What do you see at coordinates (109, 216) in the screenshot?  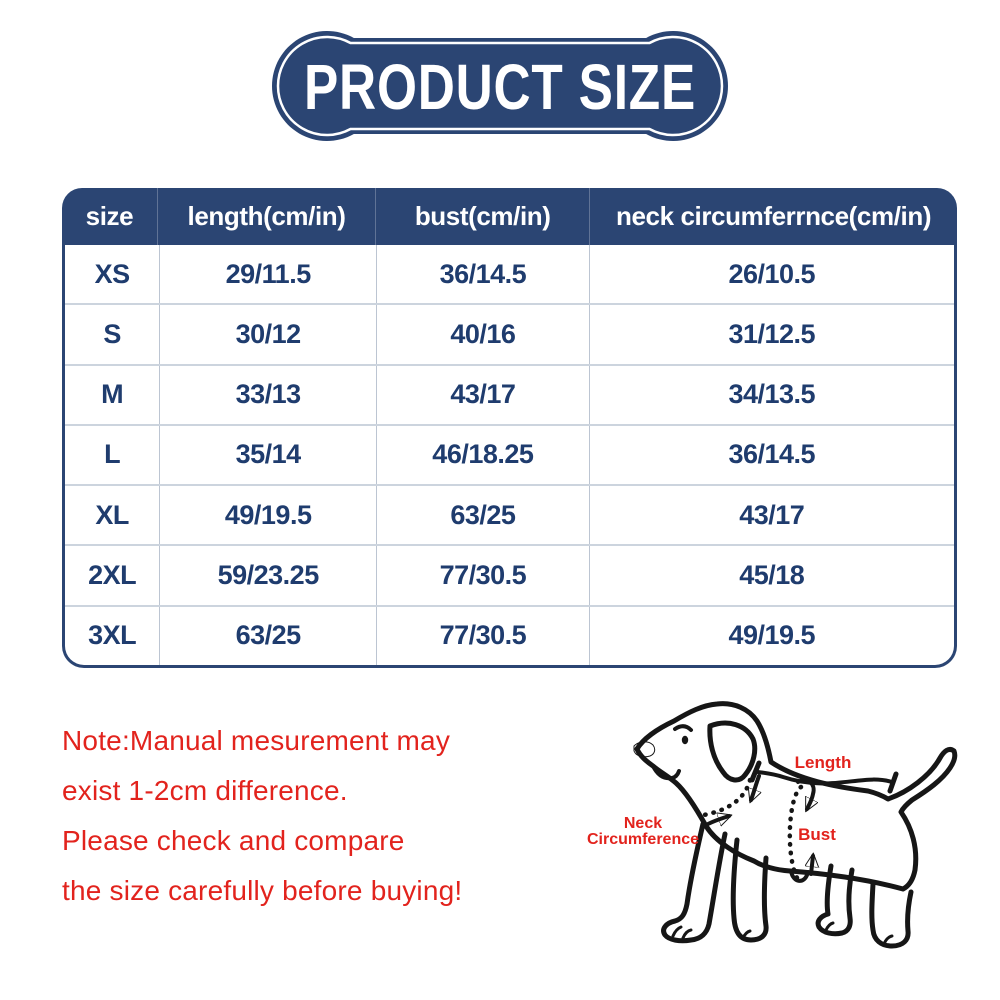 I see `column-header-size: size` at bounding box center [109, 216].